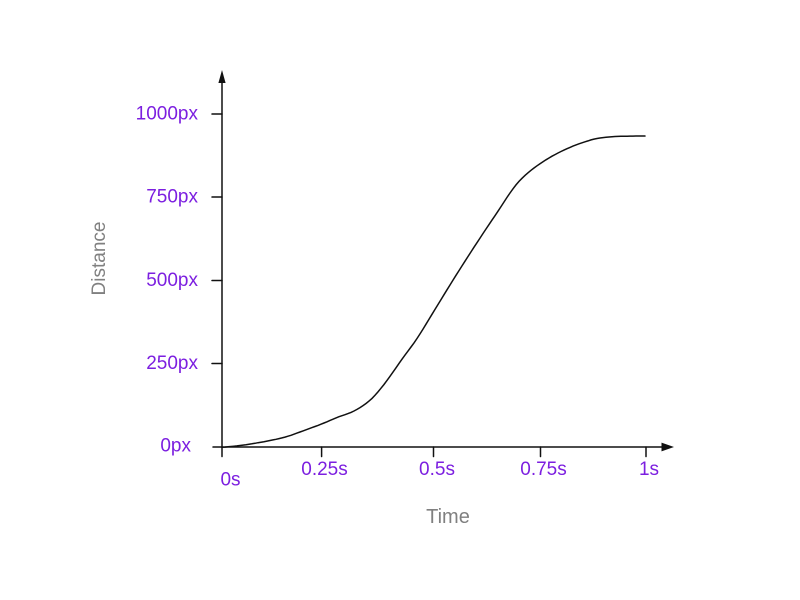  Describe the element at coordinates (649, 469) in the screenshot. I see `svg-text: 1s` at that location.